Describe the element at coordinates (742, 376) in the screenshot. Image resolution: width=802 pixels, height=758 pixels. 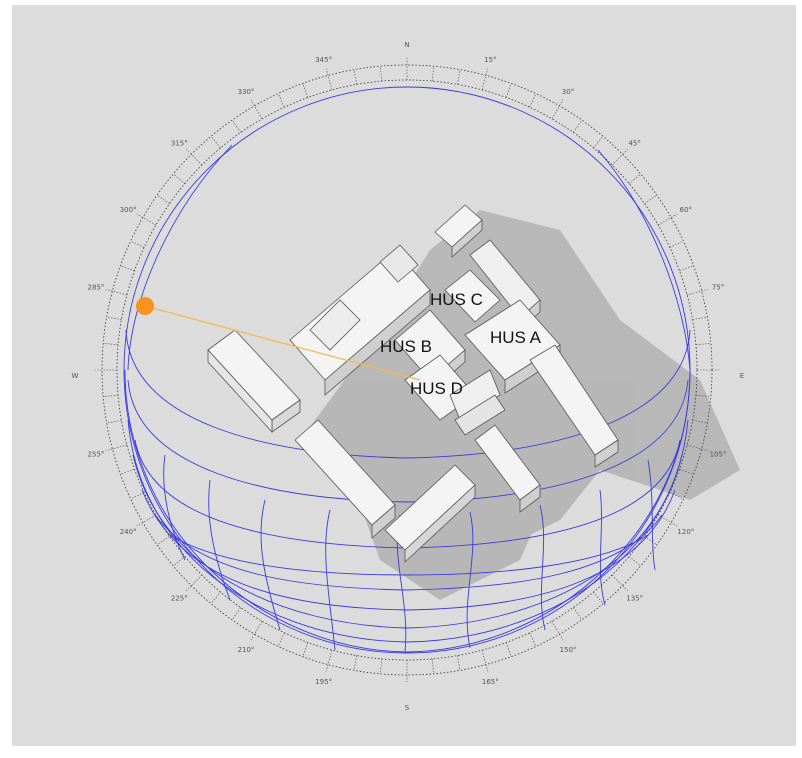
I see `compass-east-label: E` at that location.